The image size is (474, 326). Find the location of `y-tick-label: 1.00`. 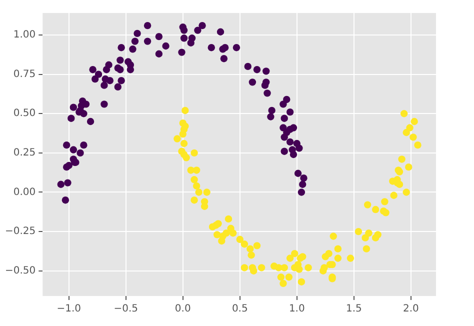

y-tick-label: 1.00 is located at coordinates (24, 35).